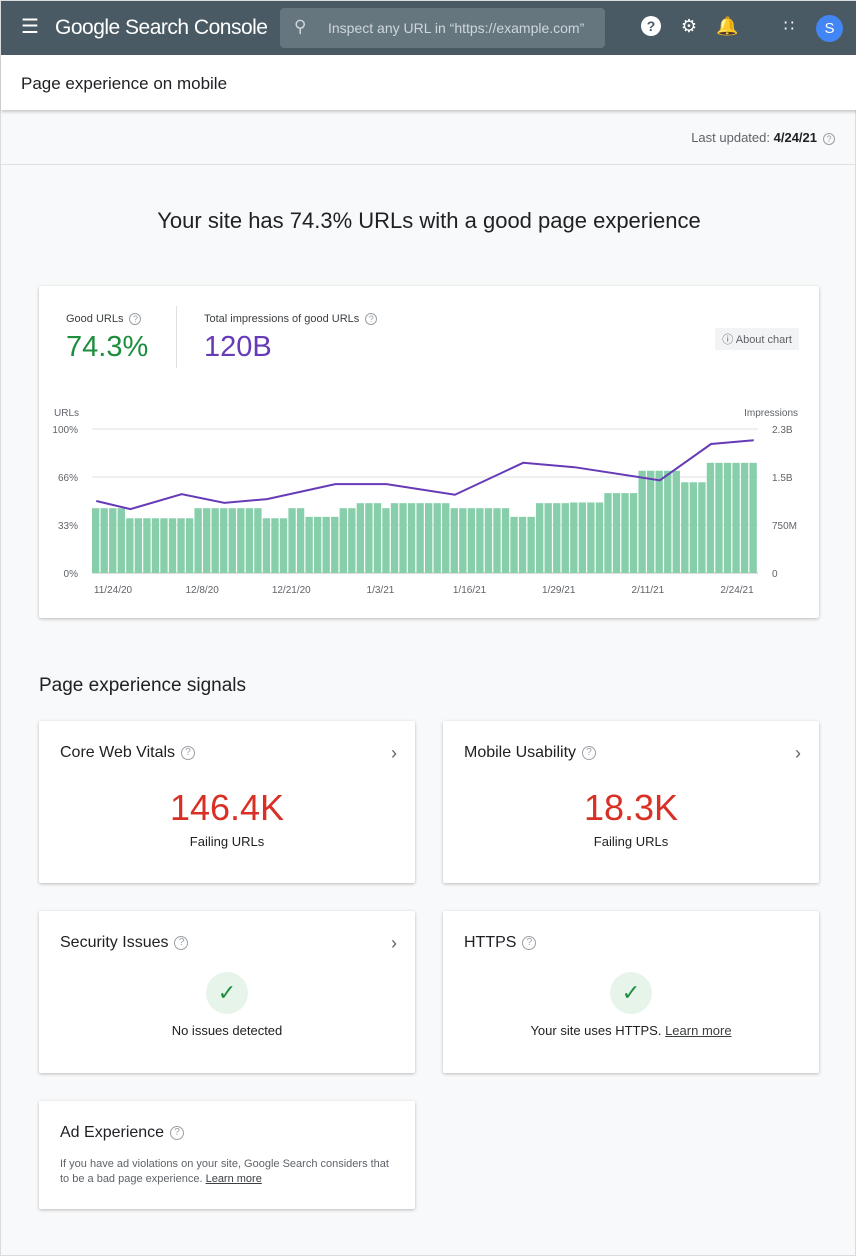  Describe the element at coordinates (128, 753) in the screenshot. I see `card-title: Core Web Vitals?` at that location.